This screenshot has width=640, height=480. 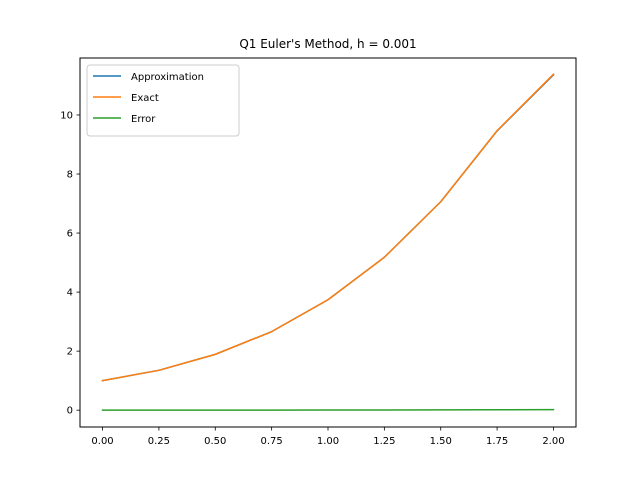 What do you see at coordinates (215, 441) in the screenshot?
I see `x-tick-label: 0.50` at bounding box center [215, 441].